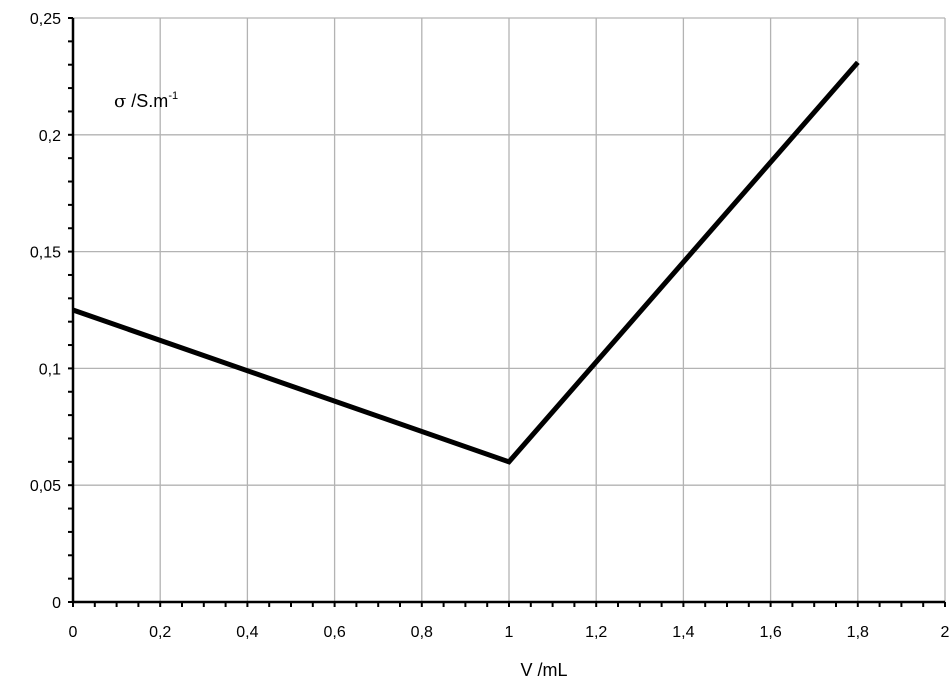 The image size is (952, 688). I want to click on y-tick-label: 0,05, so click(45, 486).